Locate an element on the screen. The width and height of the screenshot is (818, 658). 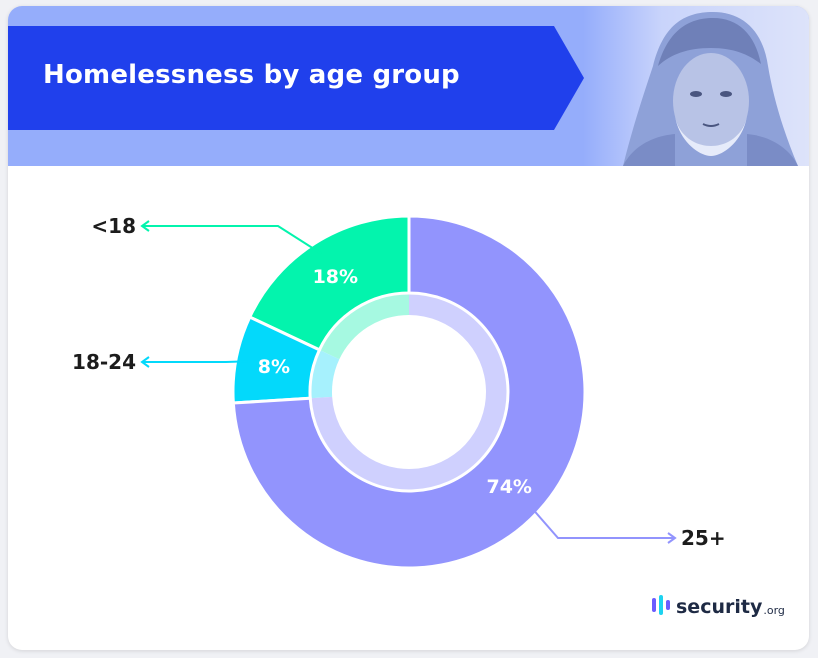
category-label-under-18: <18 is located at coordinates (113, 226).